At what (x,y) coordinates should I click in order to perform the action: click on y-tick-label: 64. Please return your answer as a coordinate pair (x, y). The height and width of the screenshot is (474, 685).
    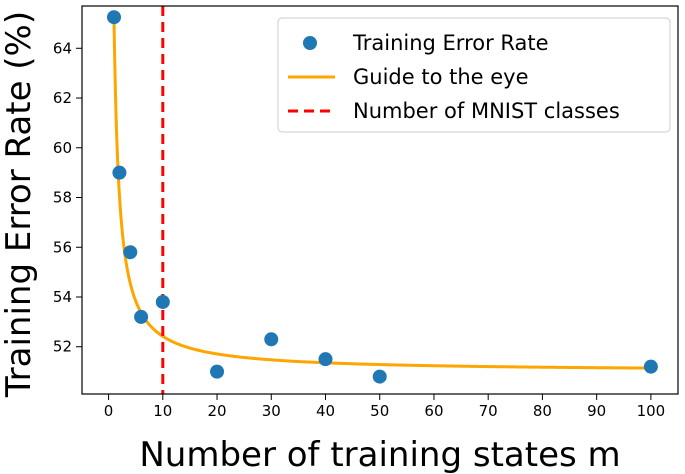
    Looking at the image, I should click on (62, 48).